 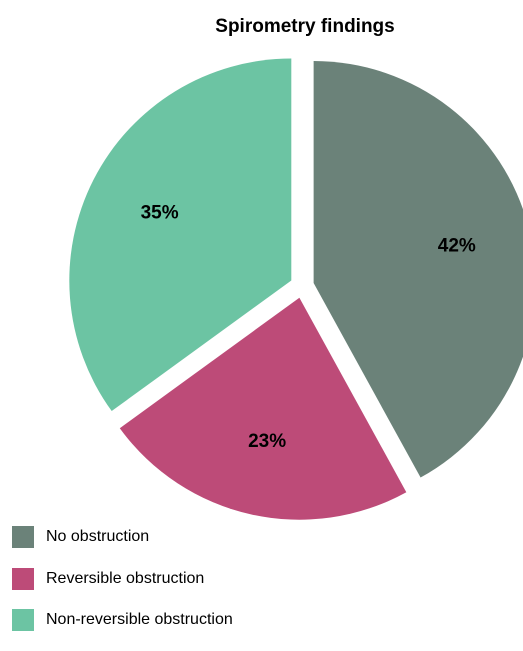 What do you see at coordinates (305, 26) in the screenshot?
I see `chart-title: Spirometry findings` at bounding box center [305, 26].